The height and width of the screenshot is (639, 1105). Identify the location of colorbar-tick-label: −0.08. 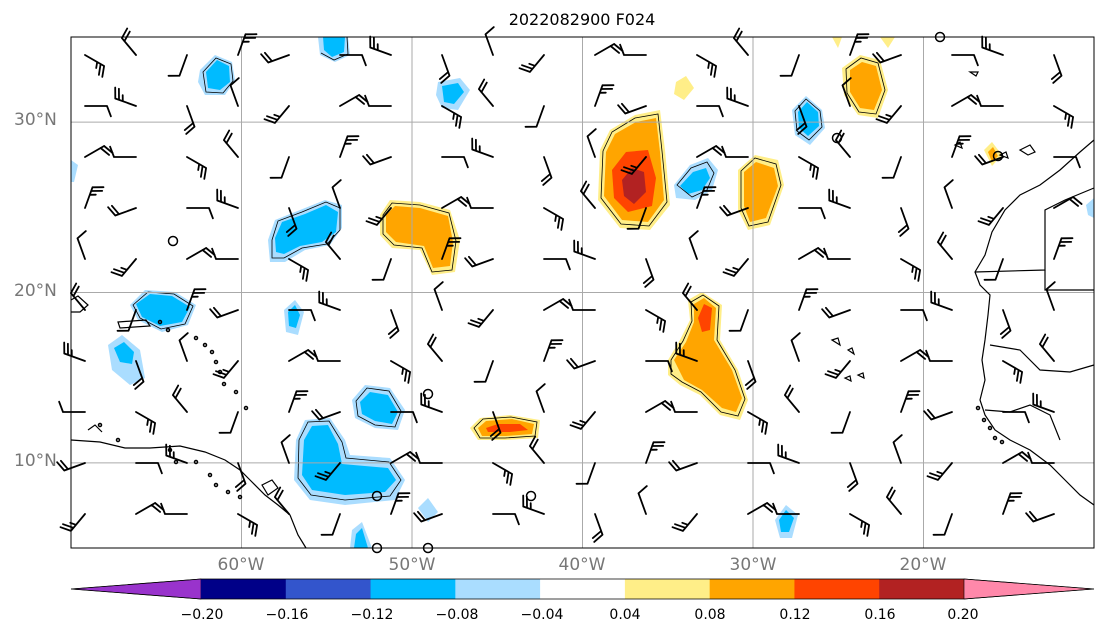
(457, 615).